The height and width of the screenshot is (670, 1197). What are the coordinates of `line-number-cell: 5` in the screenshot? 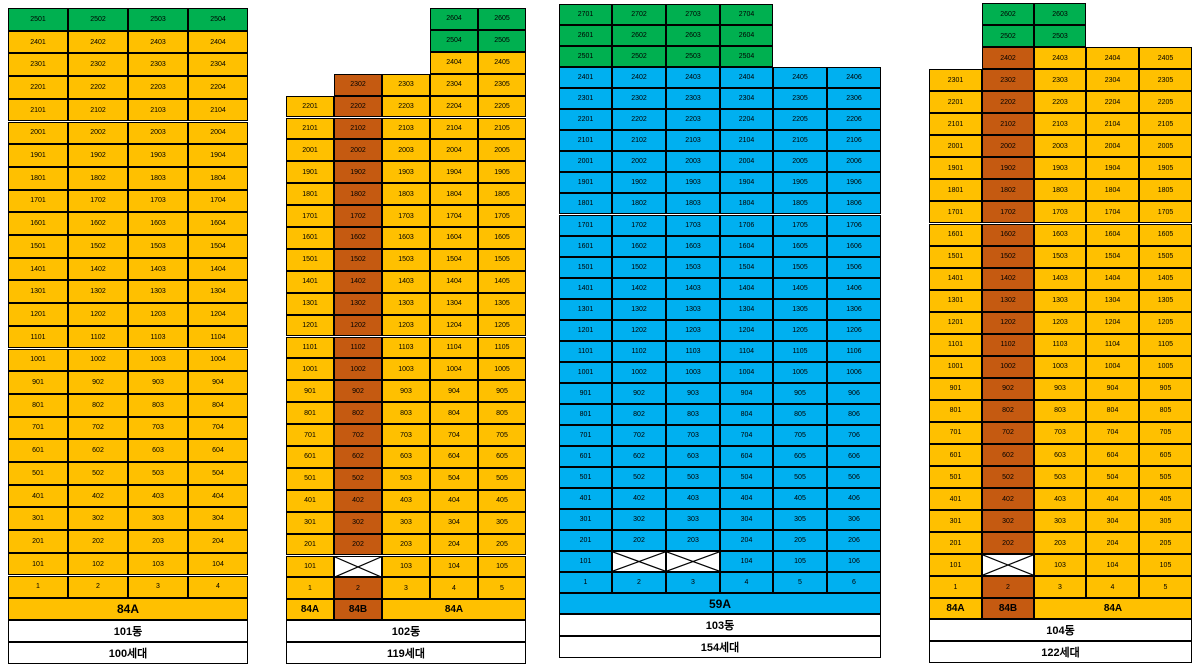 It's located at (502, 588).